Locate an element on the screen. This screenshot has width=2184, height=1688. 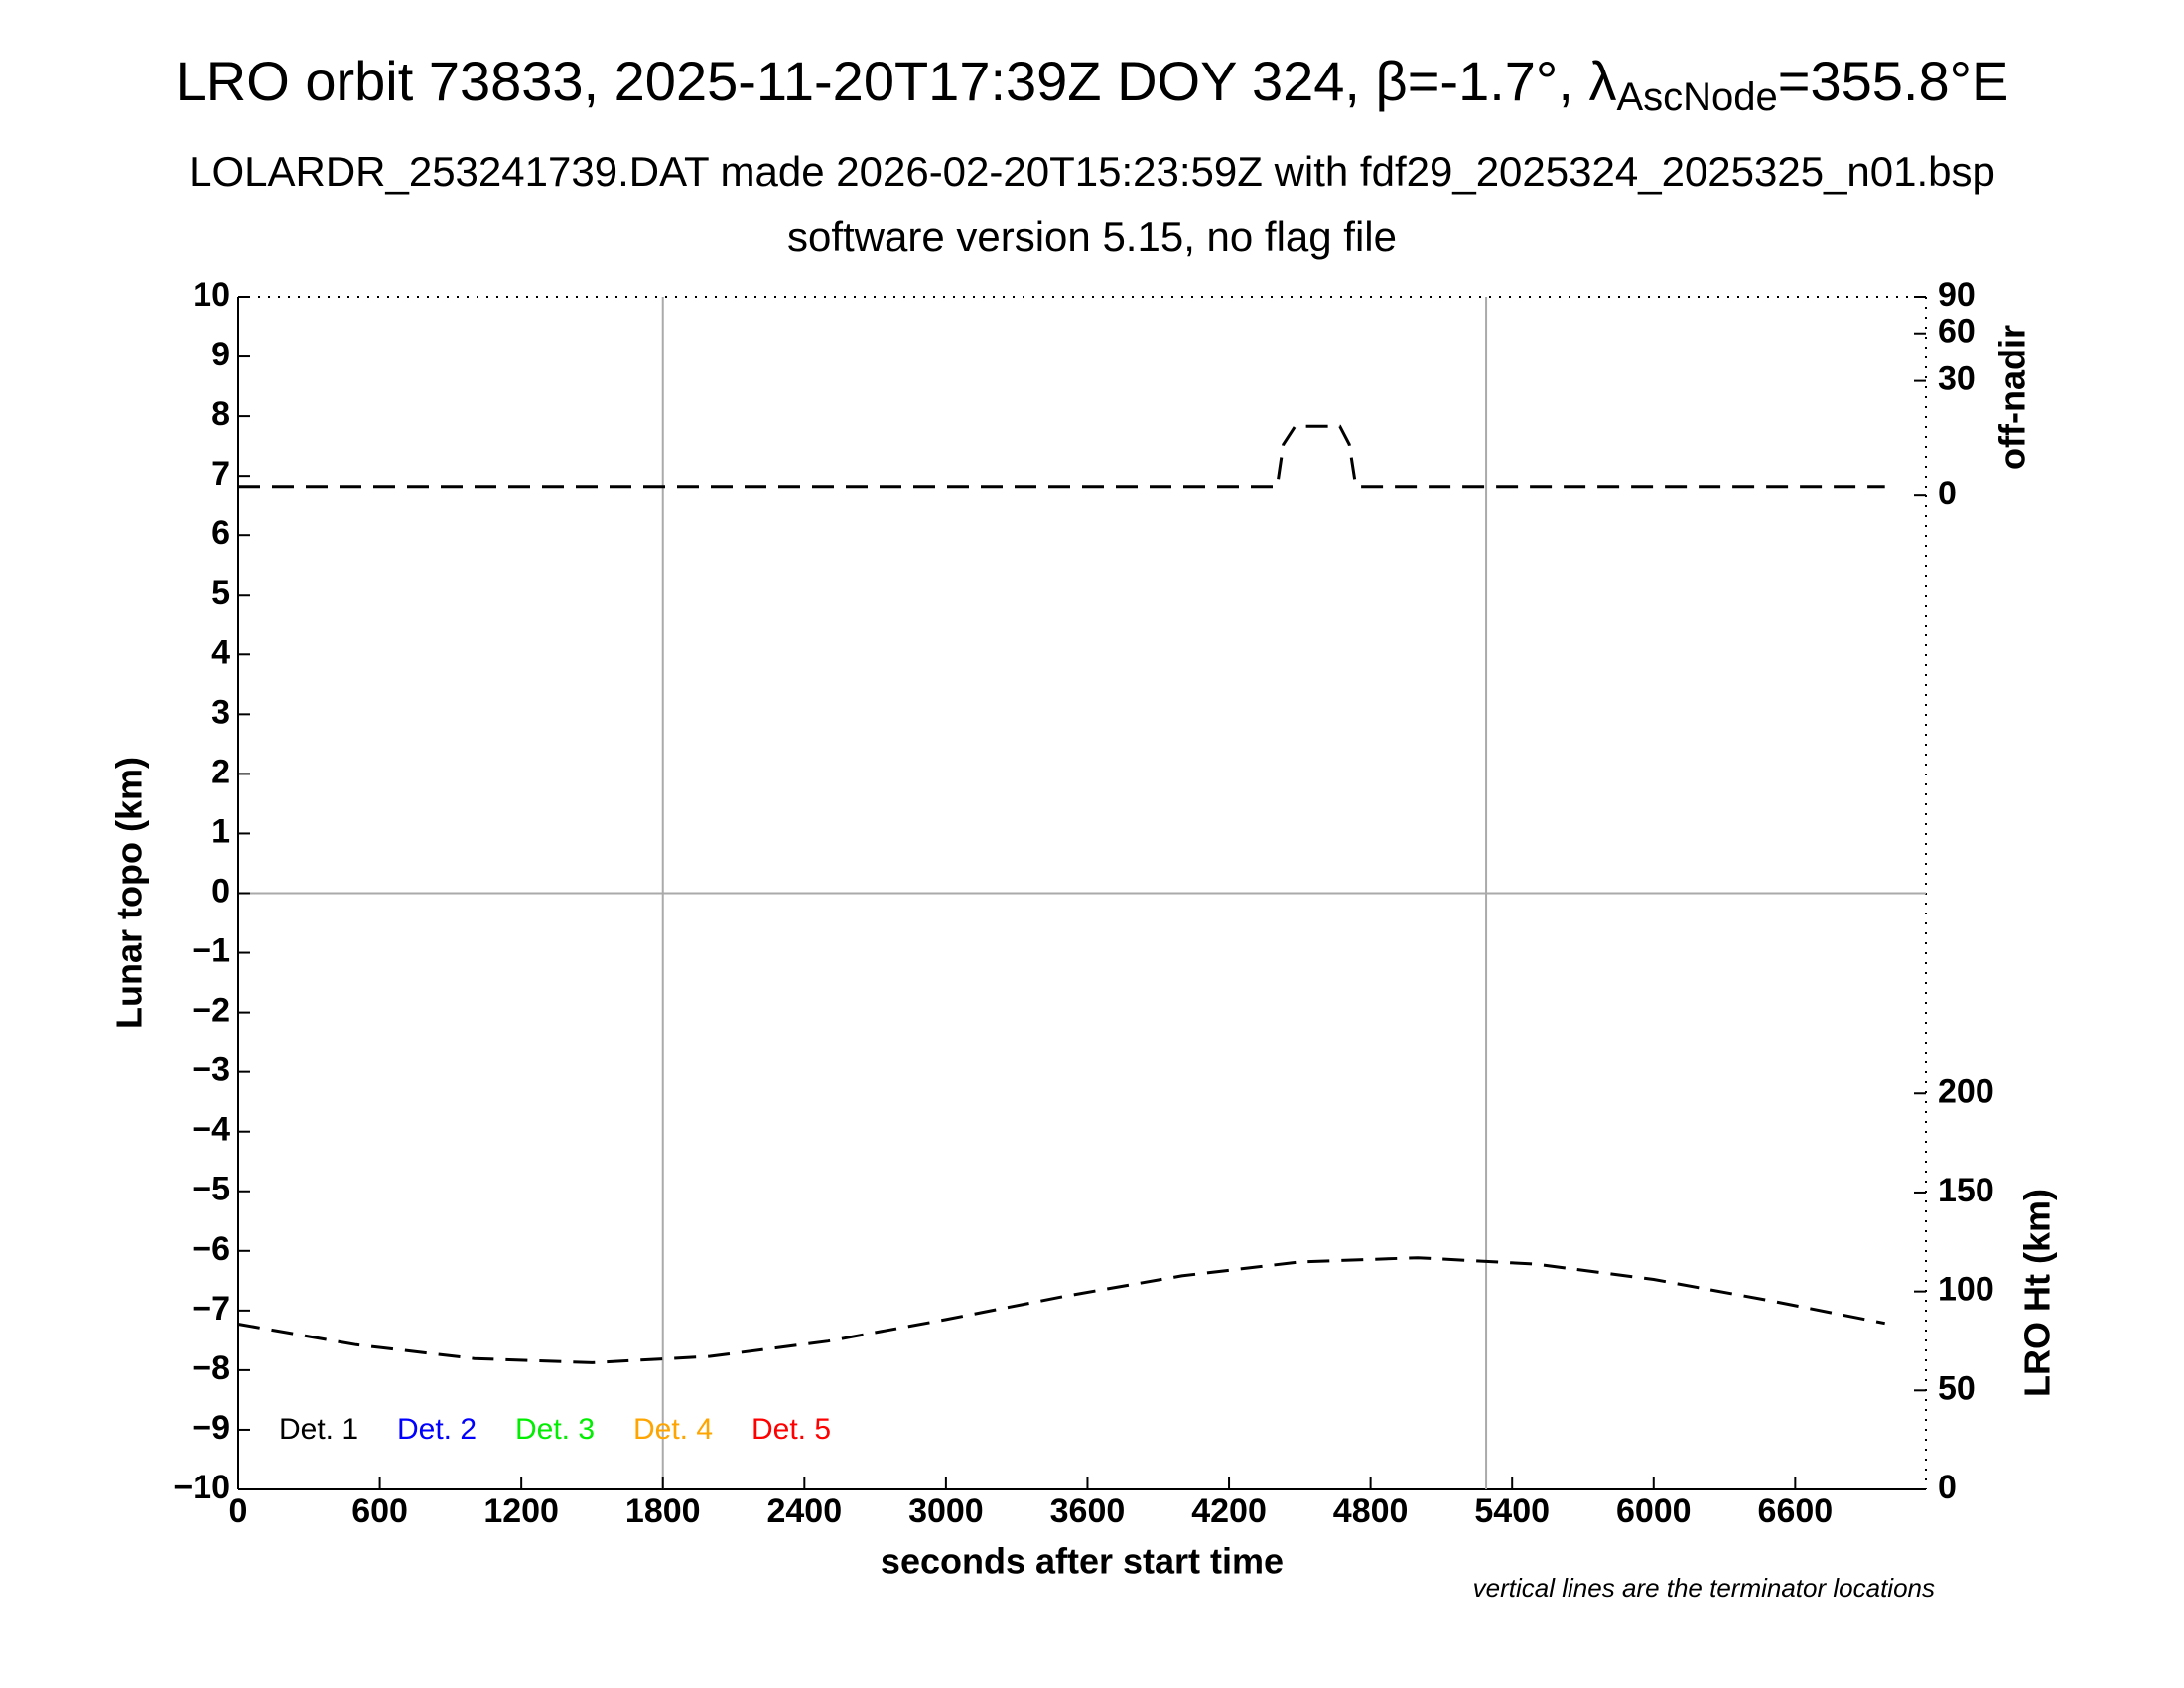
y2-axis-label: off-nadir is located at coordinates (2012, 397).